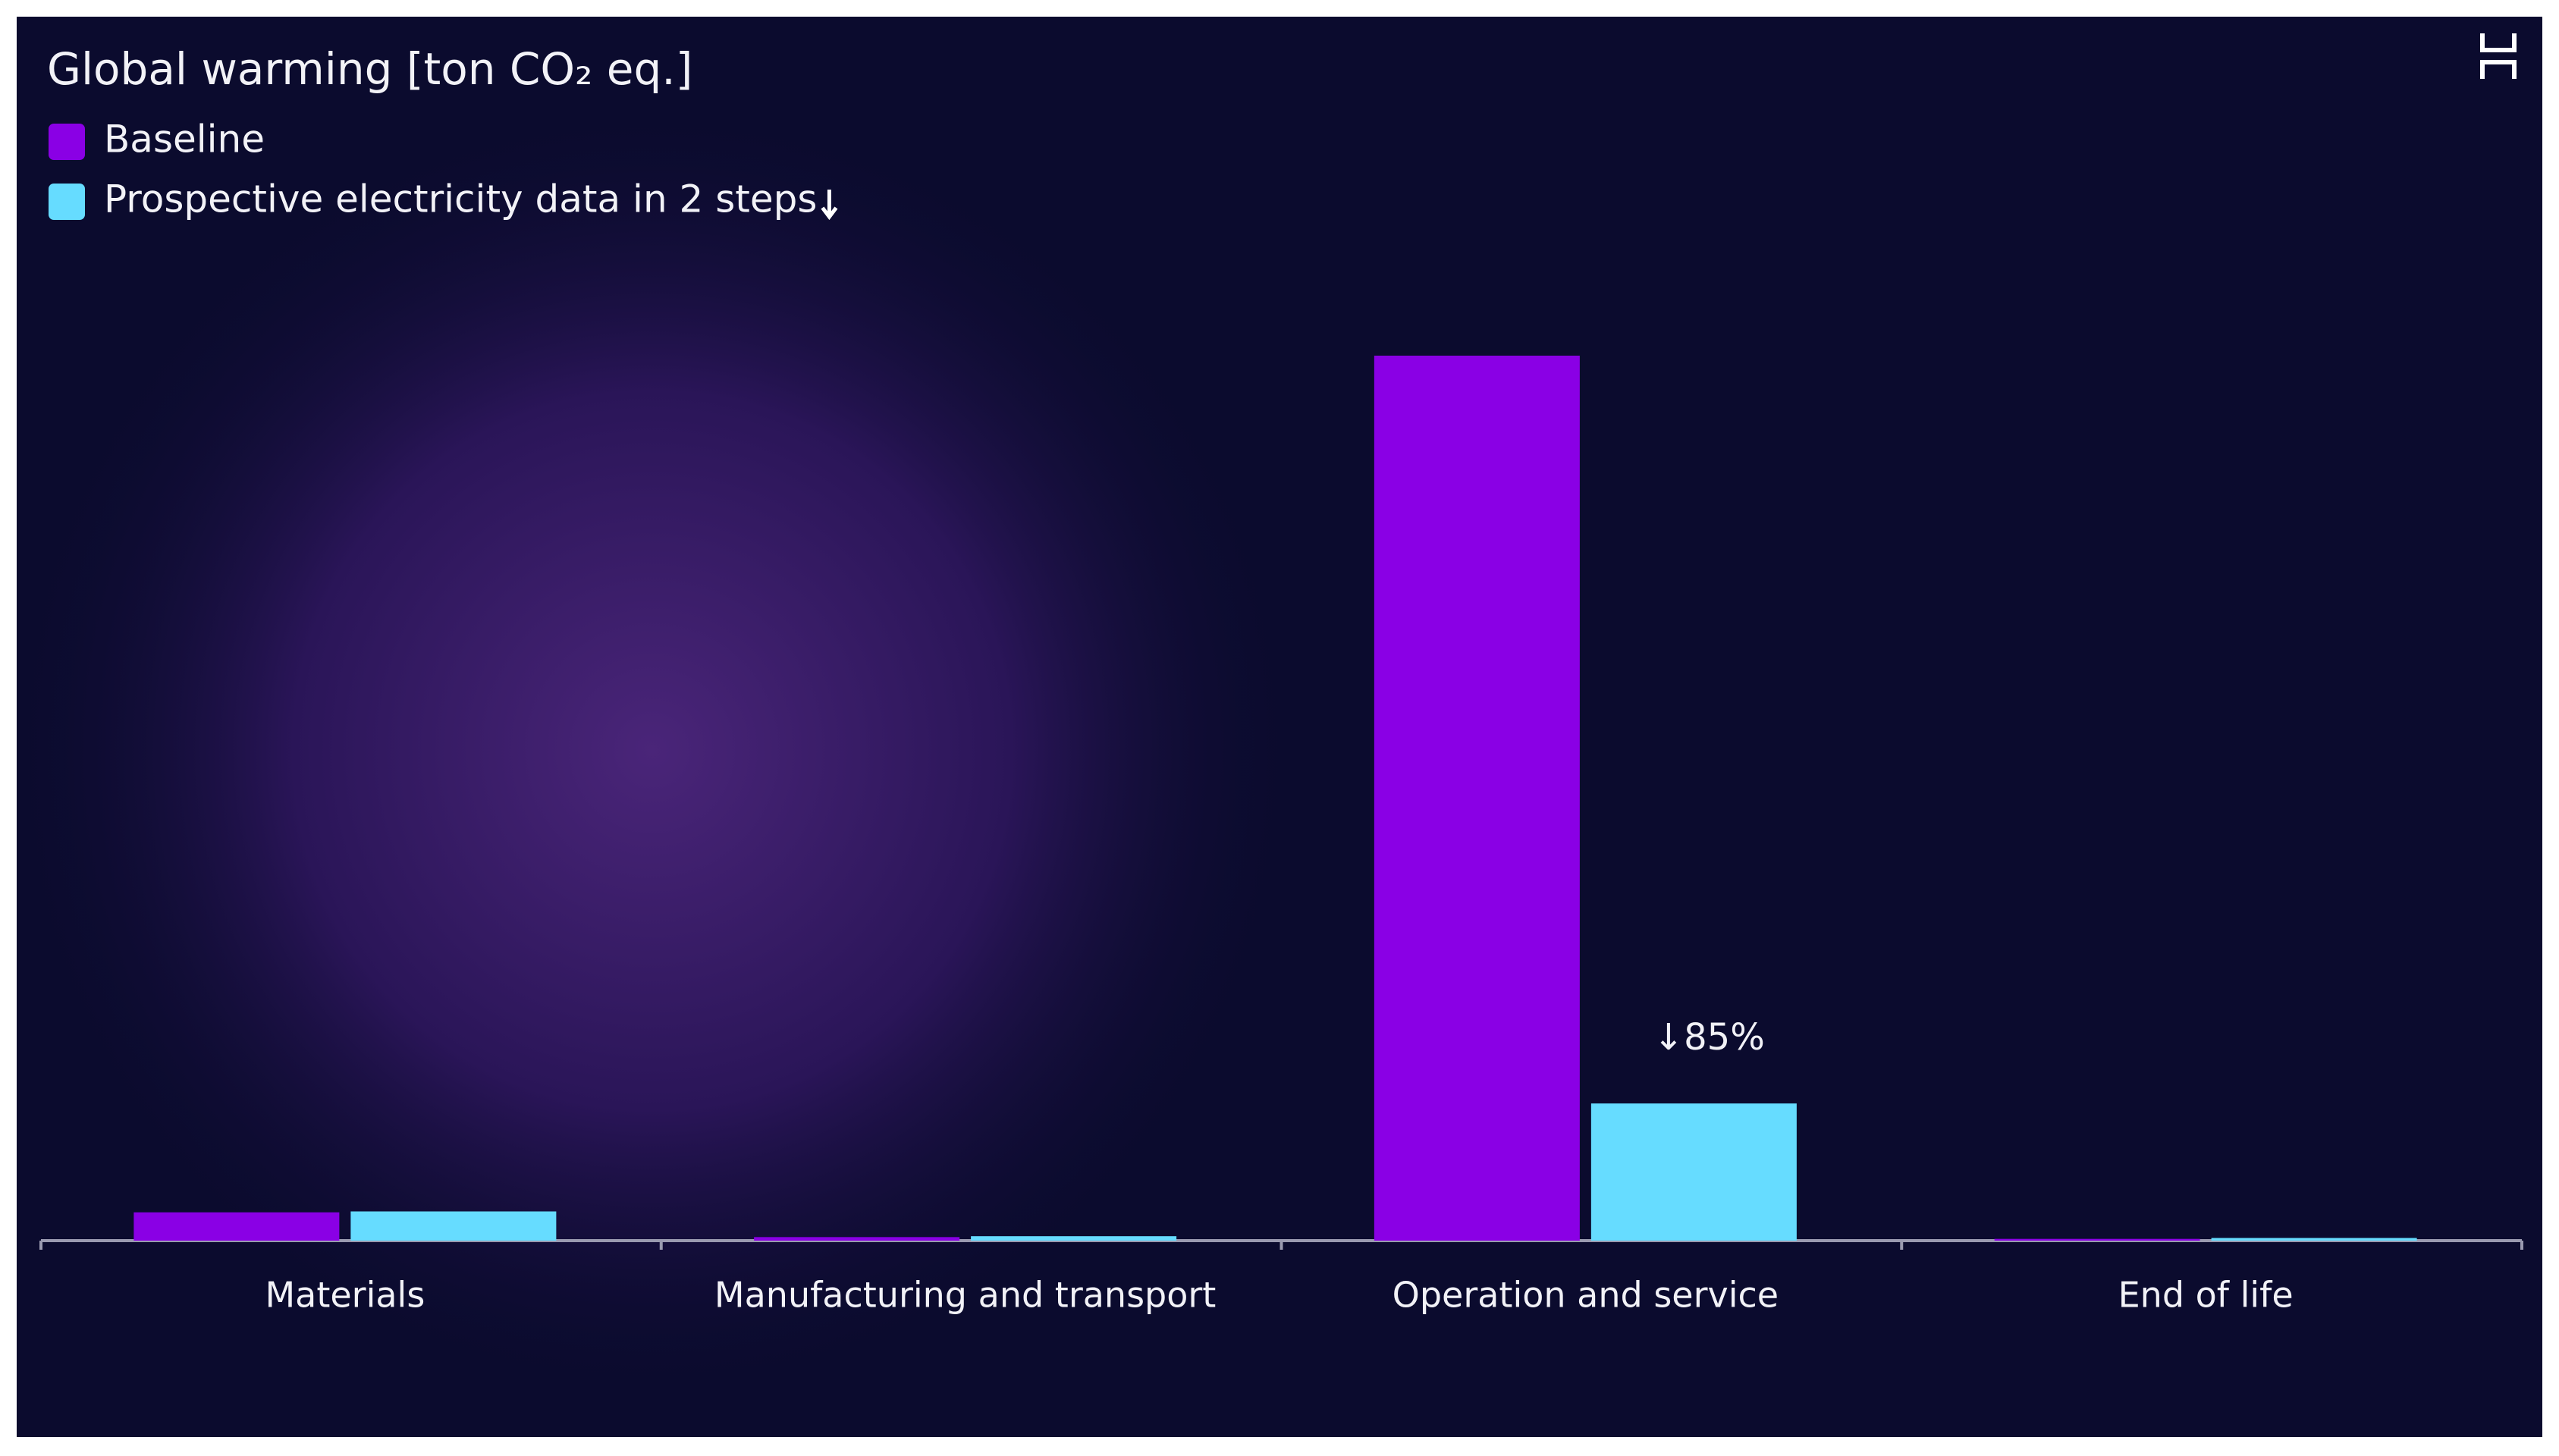 The height and width of the screenshot is (1456, 2559). Describe the element at coordinates (345, 1295) in the screenshot. I see `x-tick-label: Materials` at that location.